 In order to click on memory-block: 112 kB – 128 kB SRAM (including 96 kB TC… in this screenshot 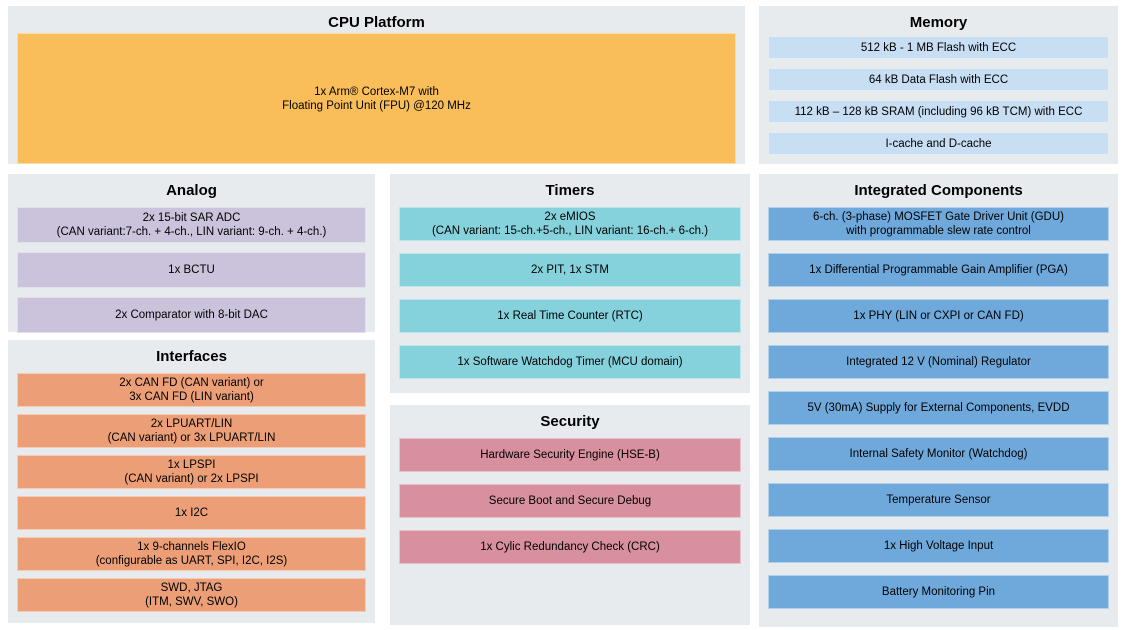, I will do `click(938, 111)`.